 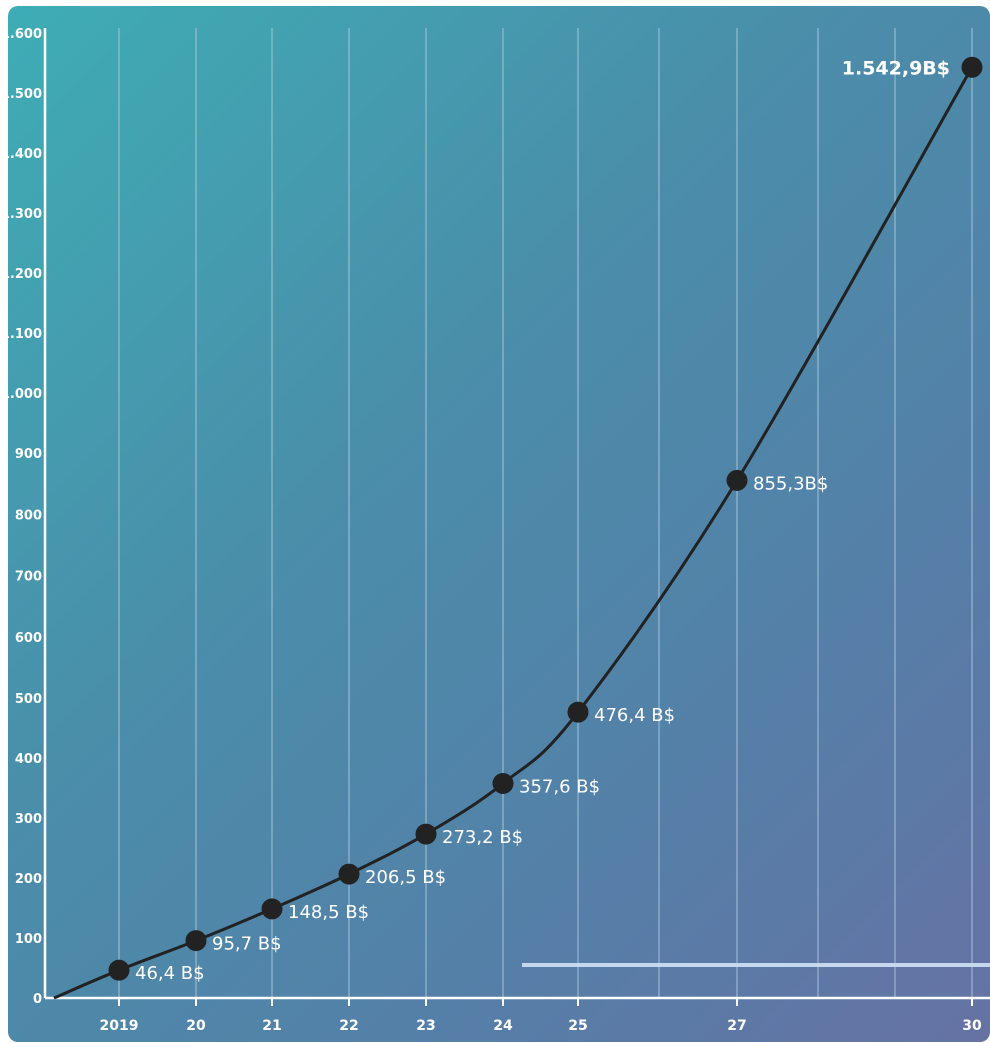 What do you see at coordinates (28, 699) in the screenshot?
I see `y-tick-label: 500` at bounding box center [28, 699].